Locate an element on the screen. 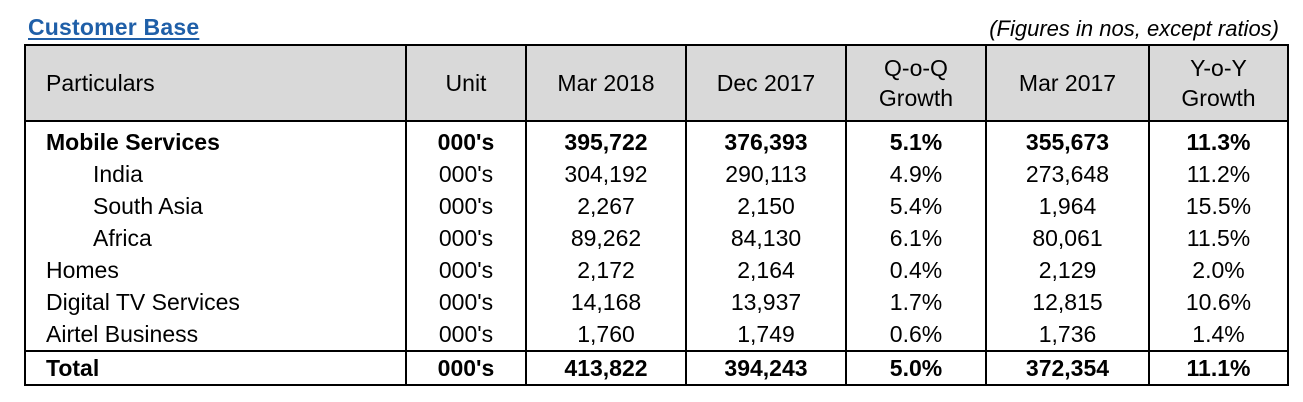 Image resolution: width=1303 pixels, height=402 pixels. cell-yoy-growth: 11.5% is located at coordinates (1218, 238).